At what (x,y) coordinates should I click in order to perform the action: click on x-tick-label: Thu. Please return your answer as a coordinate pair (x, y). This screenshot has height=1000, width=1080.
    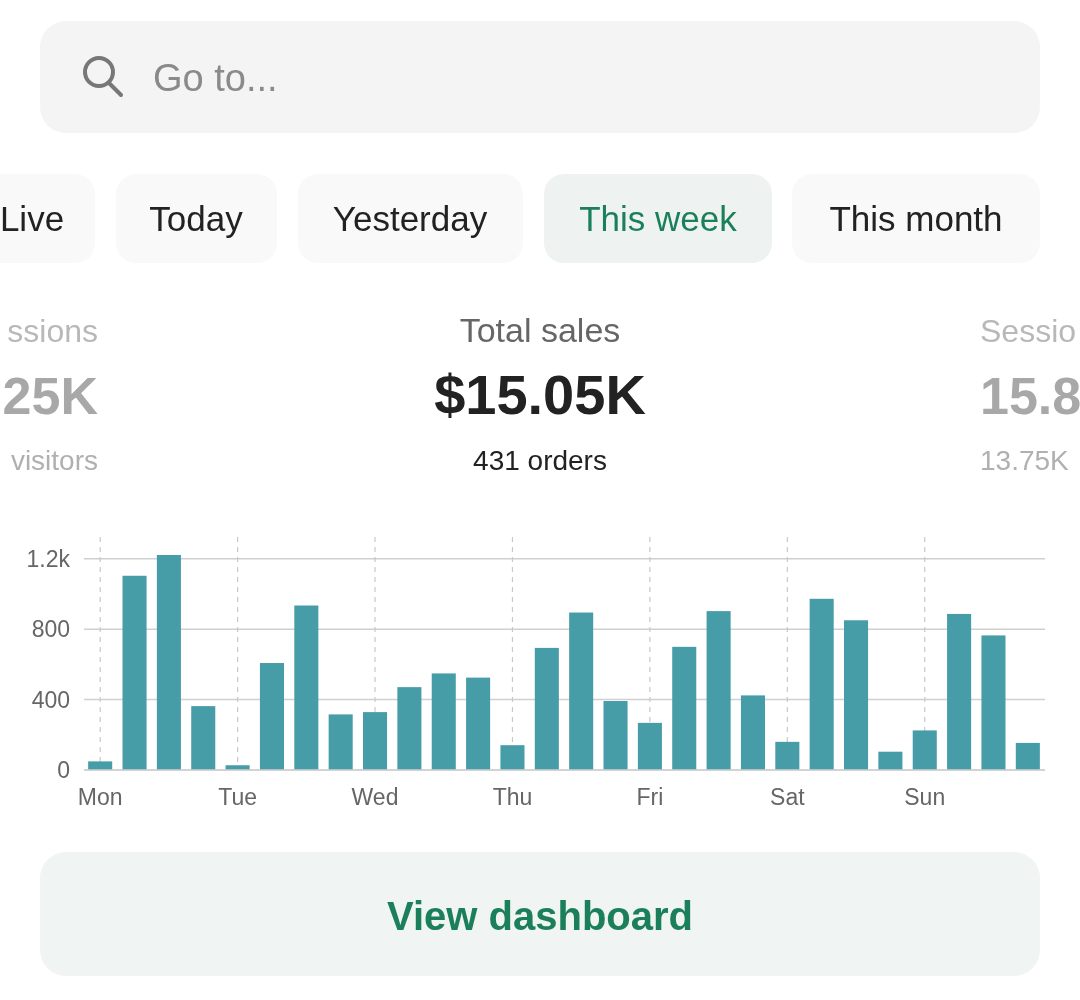
    Looking at the image, I should click on (512, 797).